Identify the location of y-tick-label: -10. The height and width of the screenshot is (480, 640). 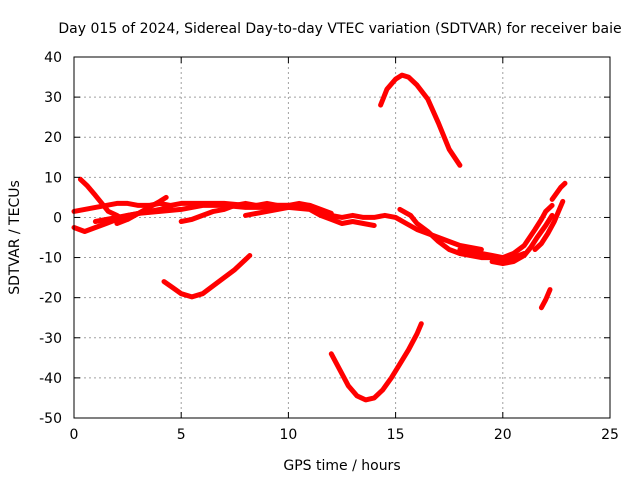
(50, 259).